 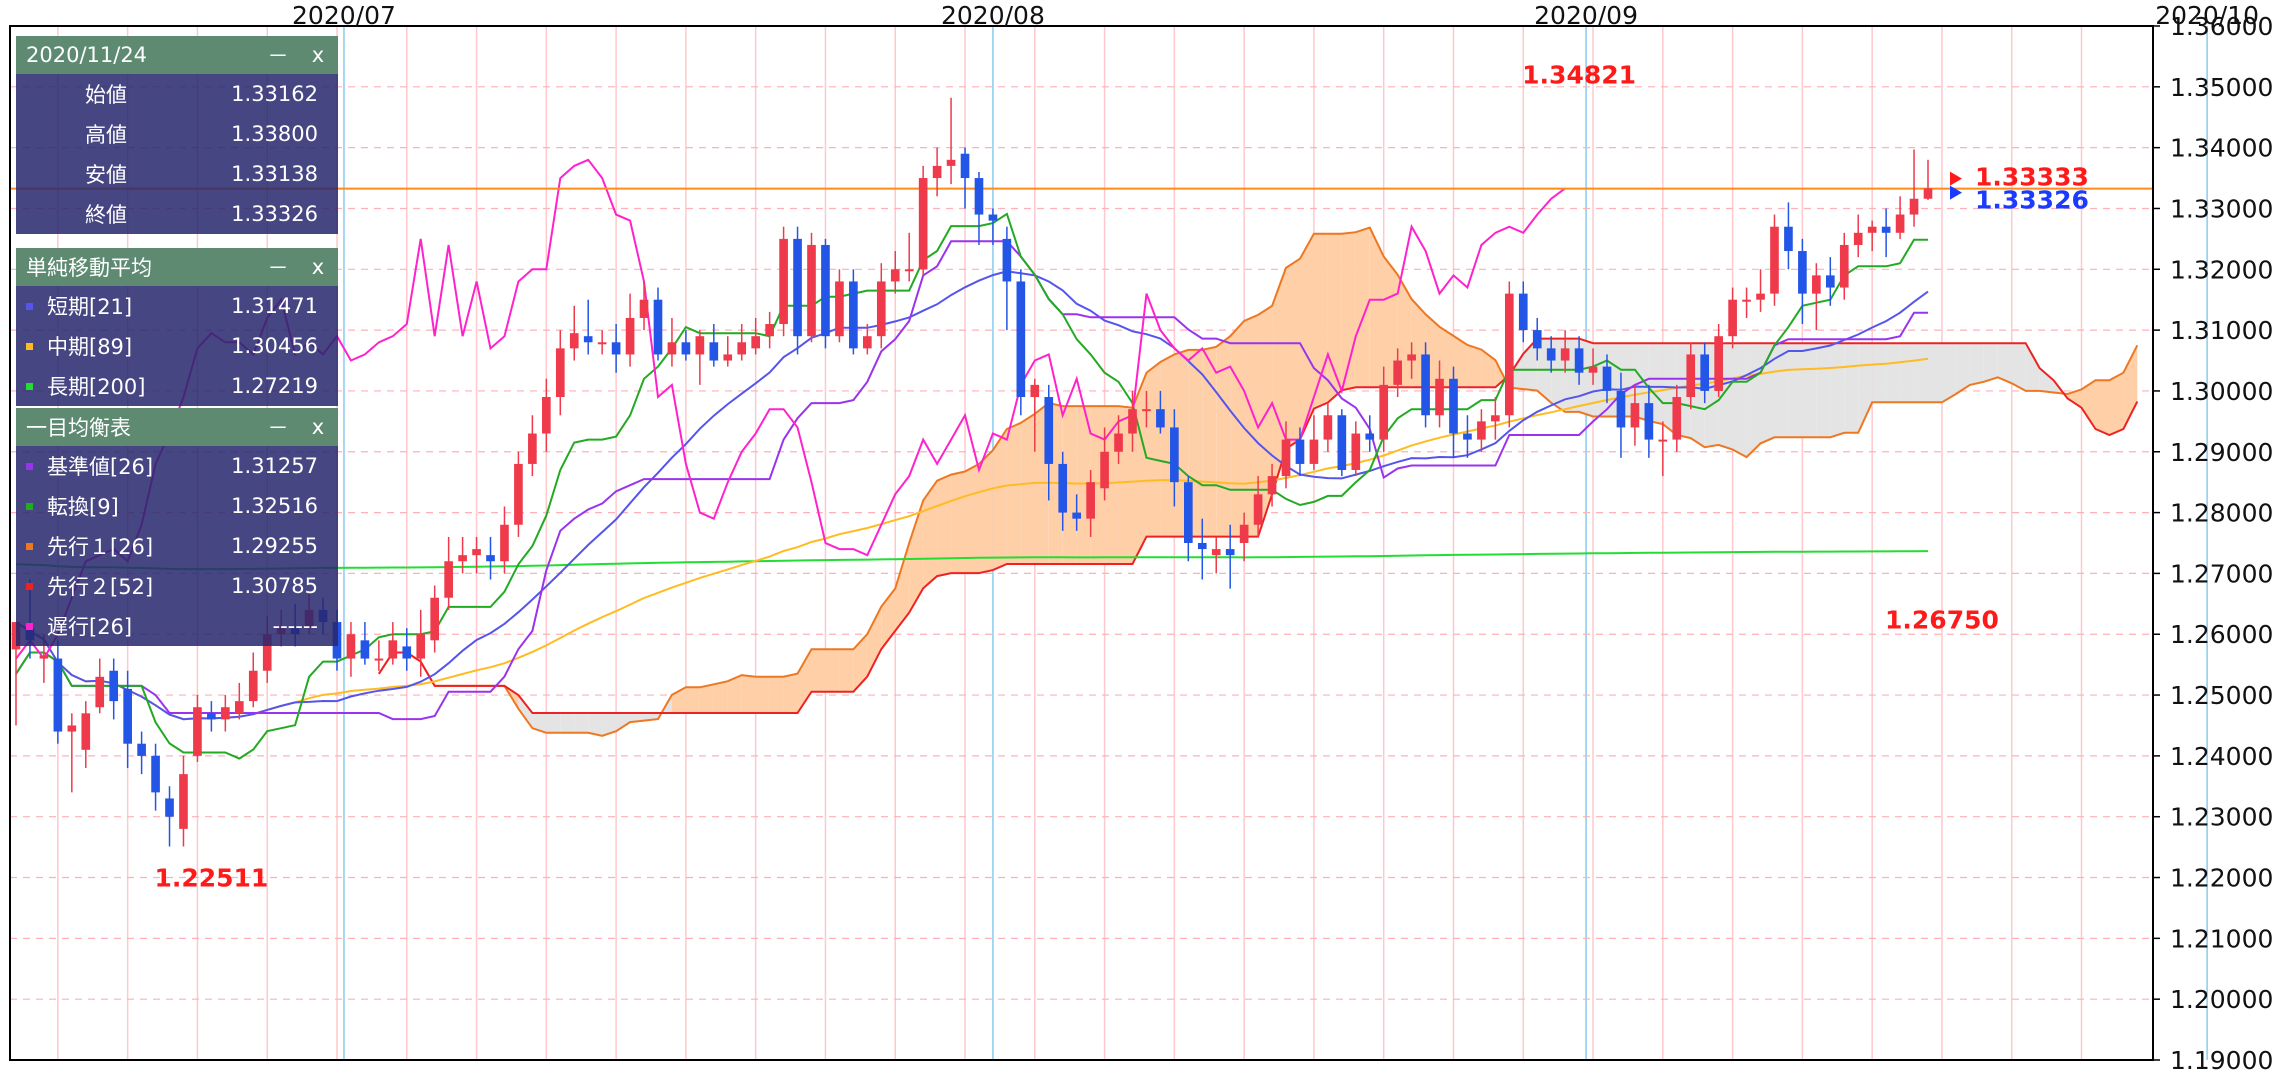 I want to click on sma-label-wrap: 中期[89], so click(x=91, y=346).